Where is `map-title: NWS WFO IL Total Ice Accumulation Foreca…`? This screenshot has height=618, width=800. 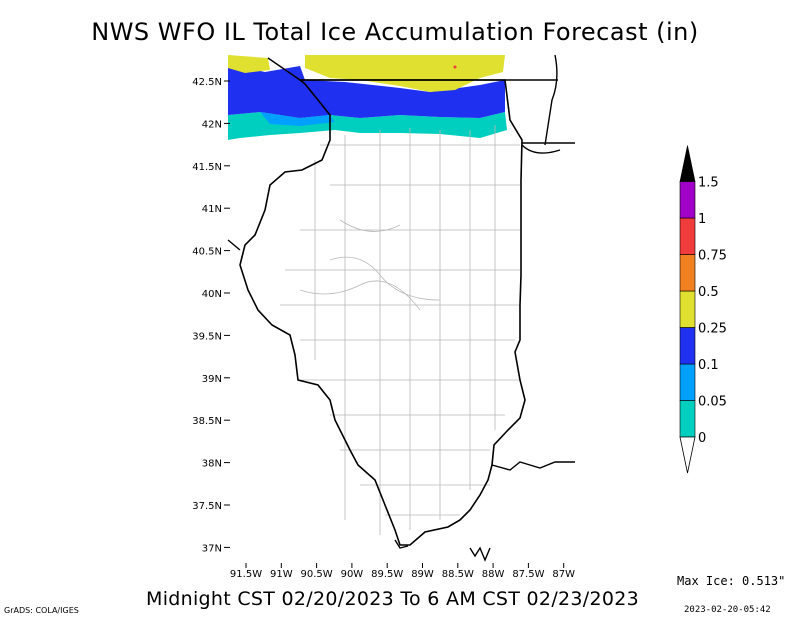 map-title: NWS WFO IL Total Ice Accumulation Foreca… is located at coordinates (395, 32).